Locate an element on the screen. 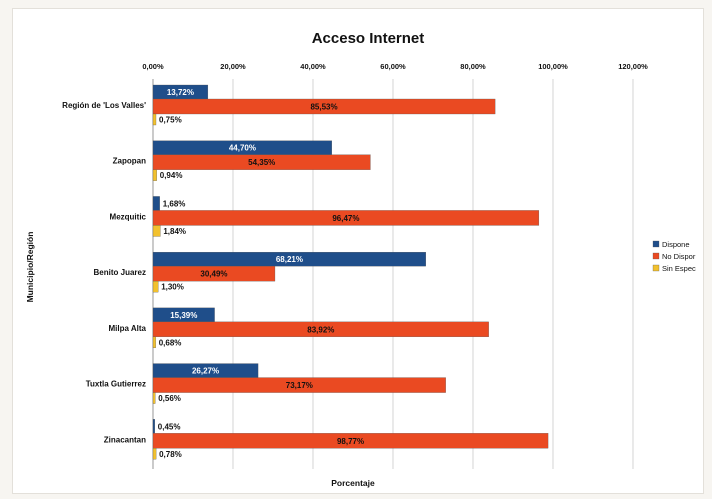 This screenshot has height=499, width=712. data-label: 1,84% is located at coordinates (174, 231).